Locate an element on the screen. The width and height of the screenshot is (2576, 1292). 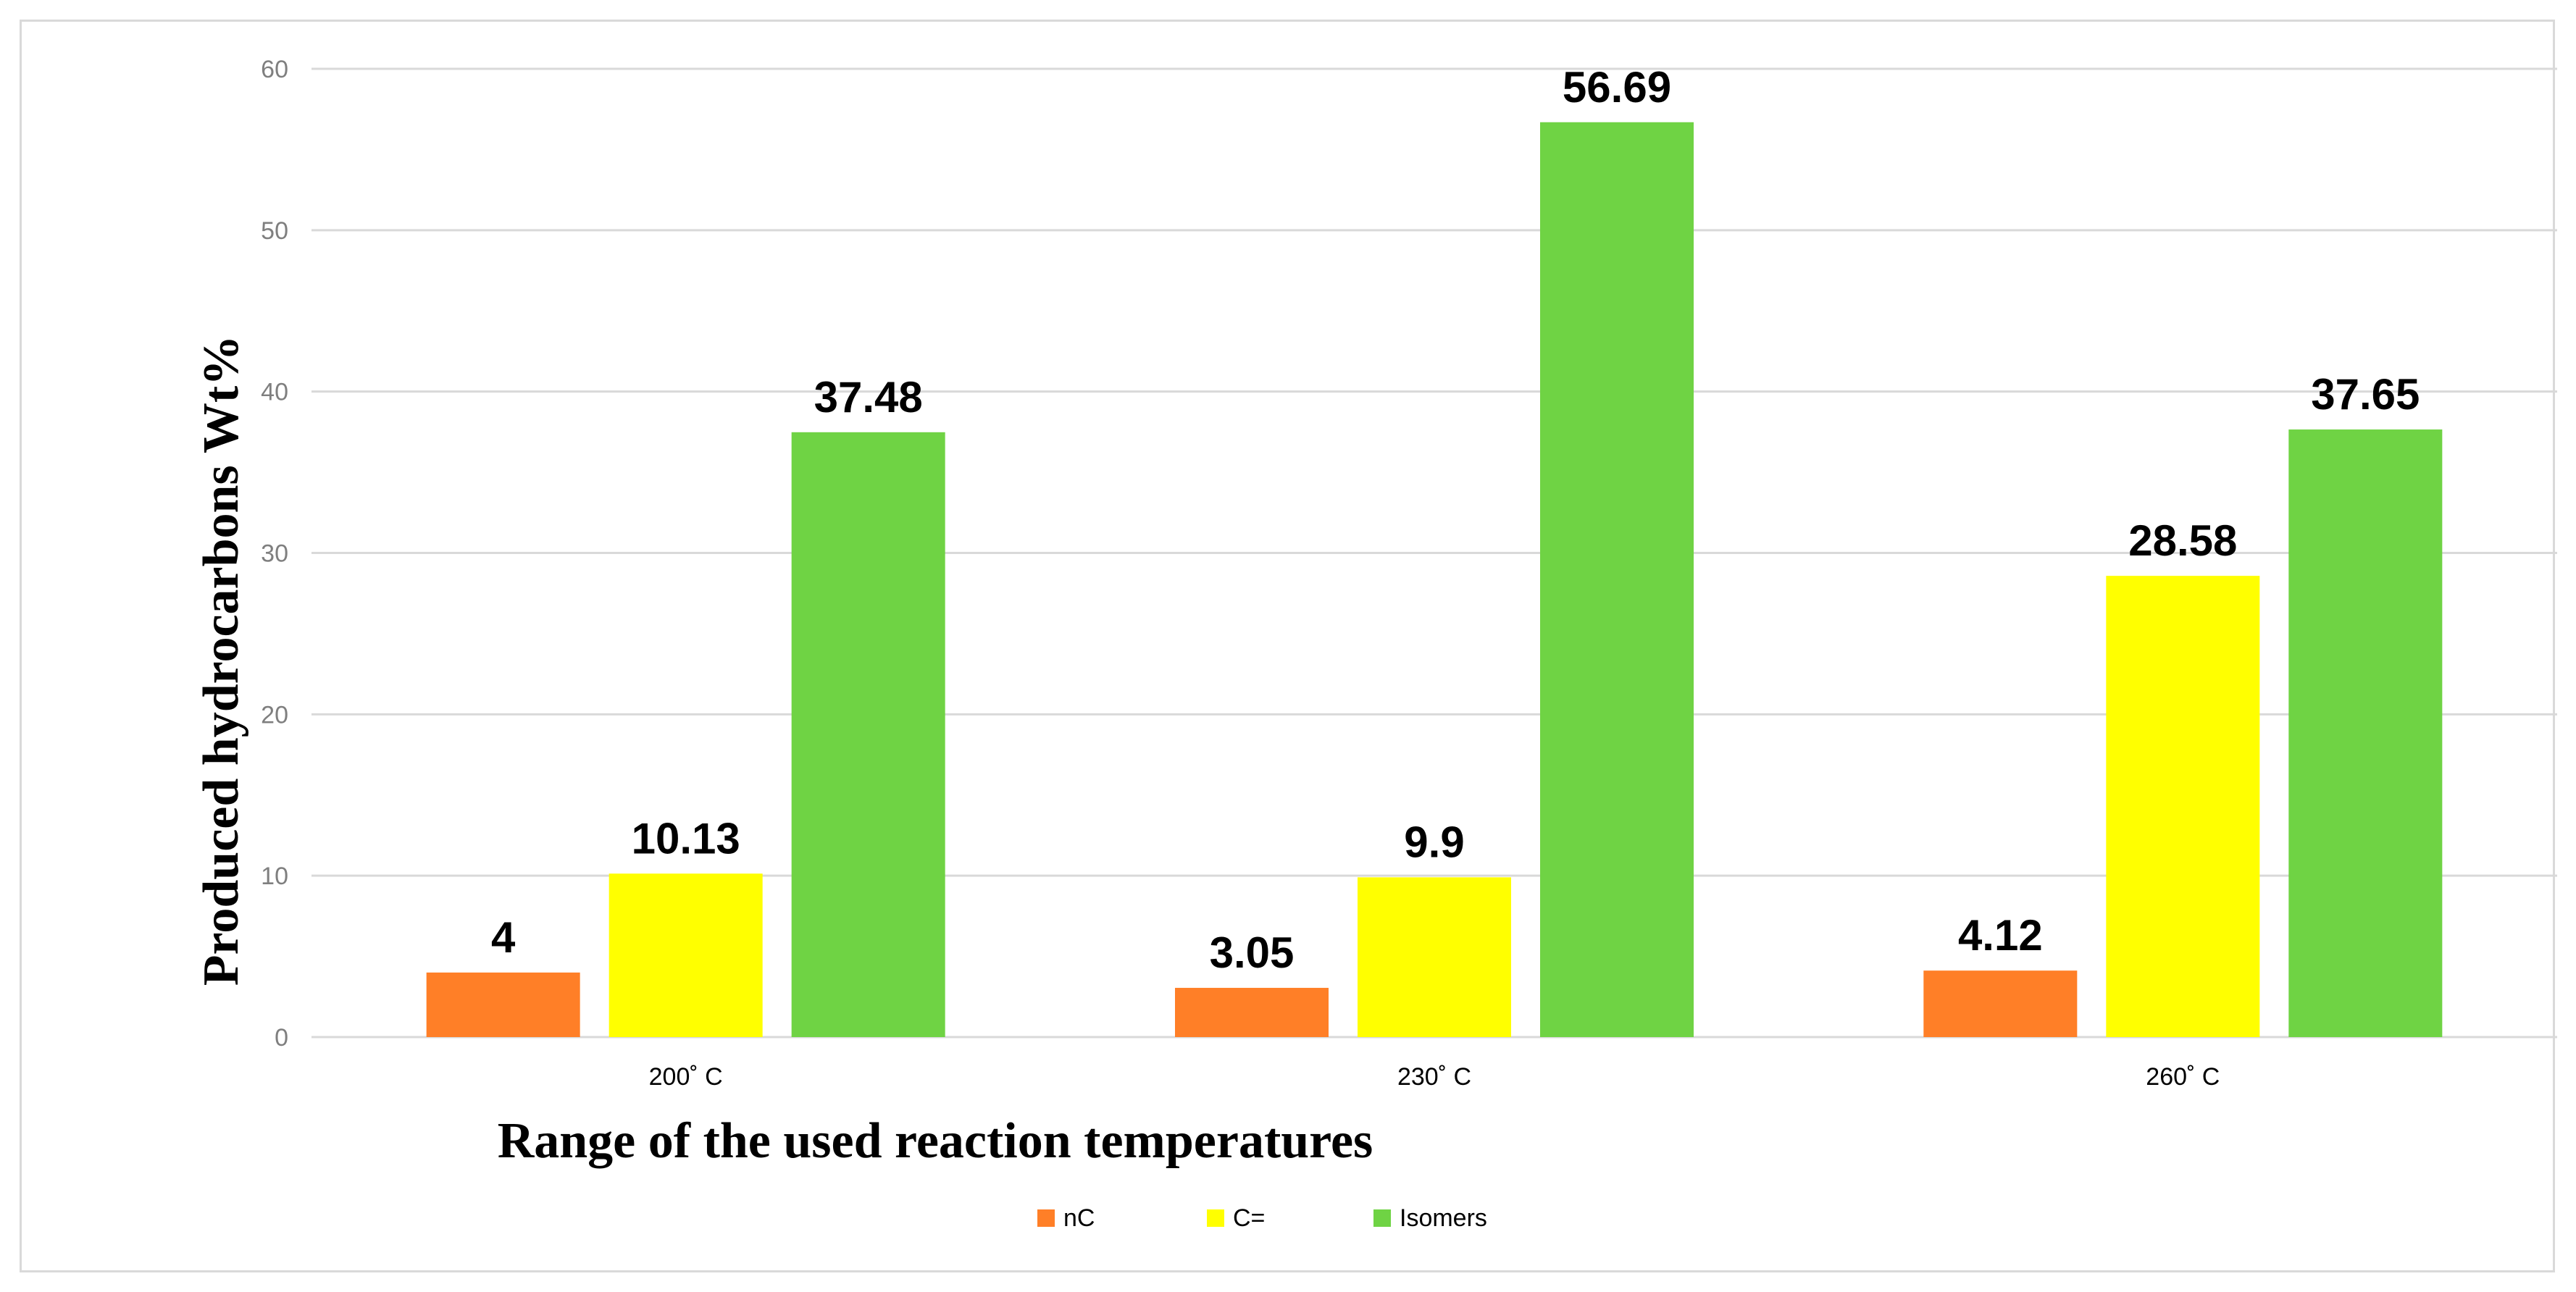
y-tick-label: 60 is located at coordinates (274, 69).